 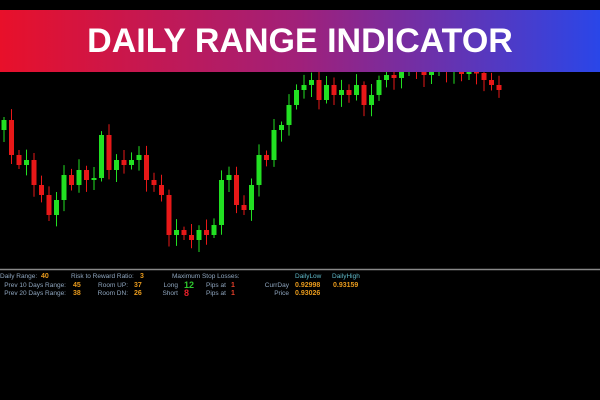 What do you see at coordinates (35, 293) in the screenshot?
I see `label: Prev 20 Days Range:` at bounding box center [35, 293].